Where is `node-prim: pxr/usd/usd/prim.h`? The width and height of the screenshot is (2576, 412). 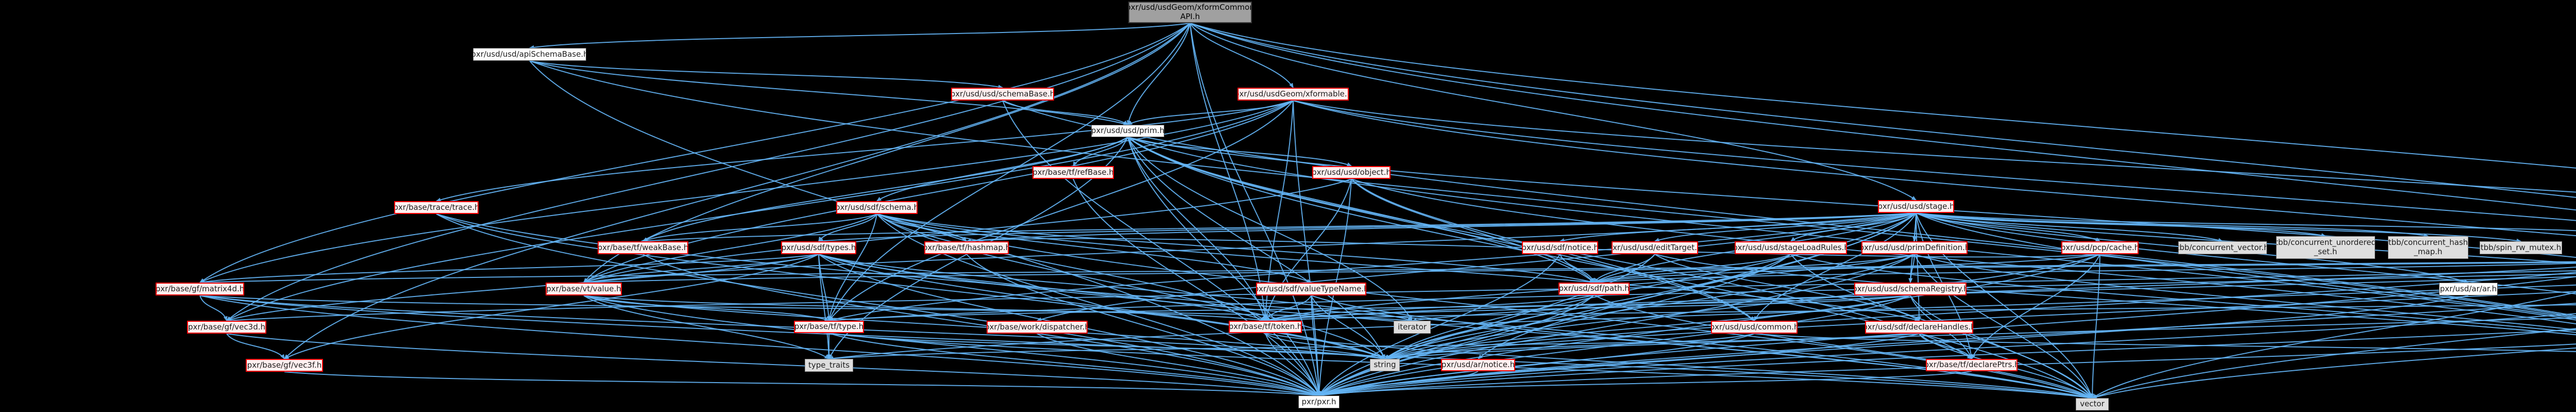
node-prim: pxr/usd/usd/prim.h is located at coordinates (1127, 131).